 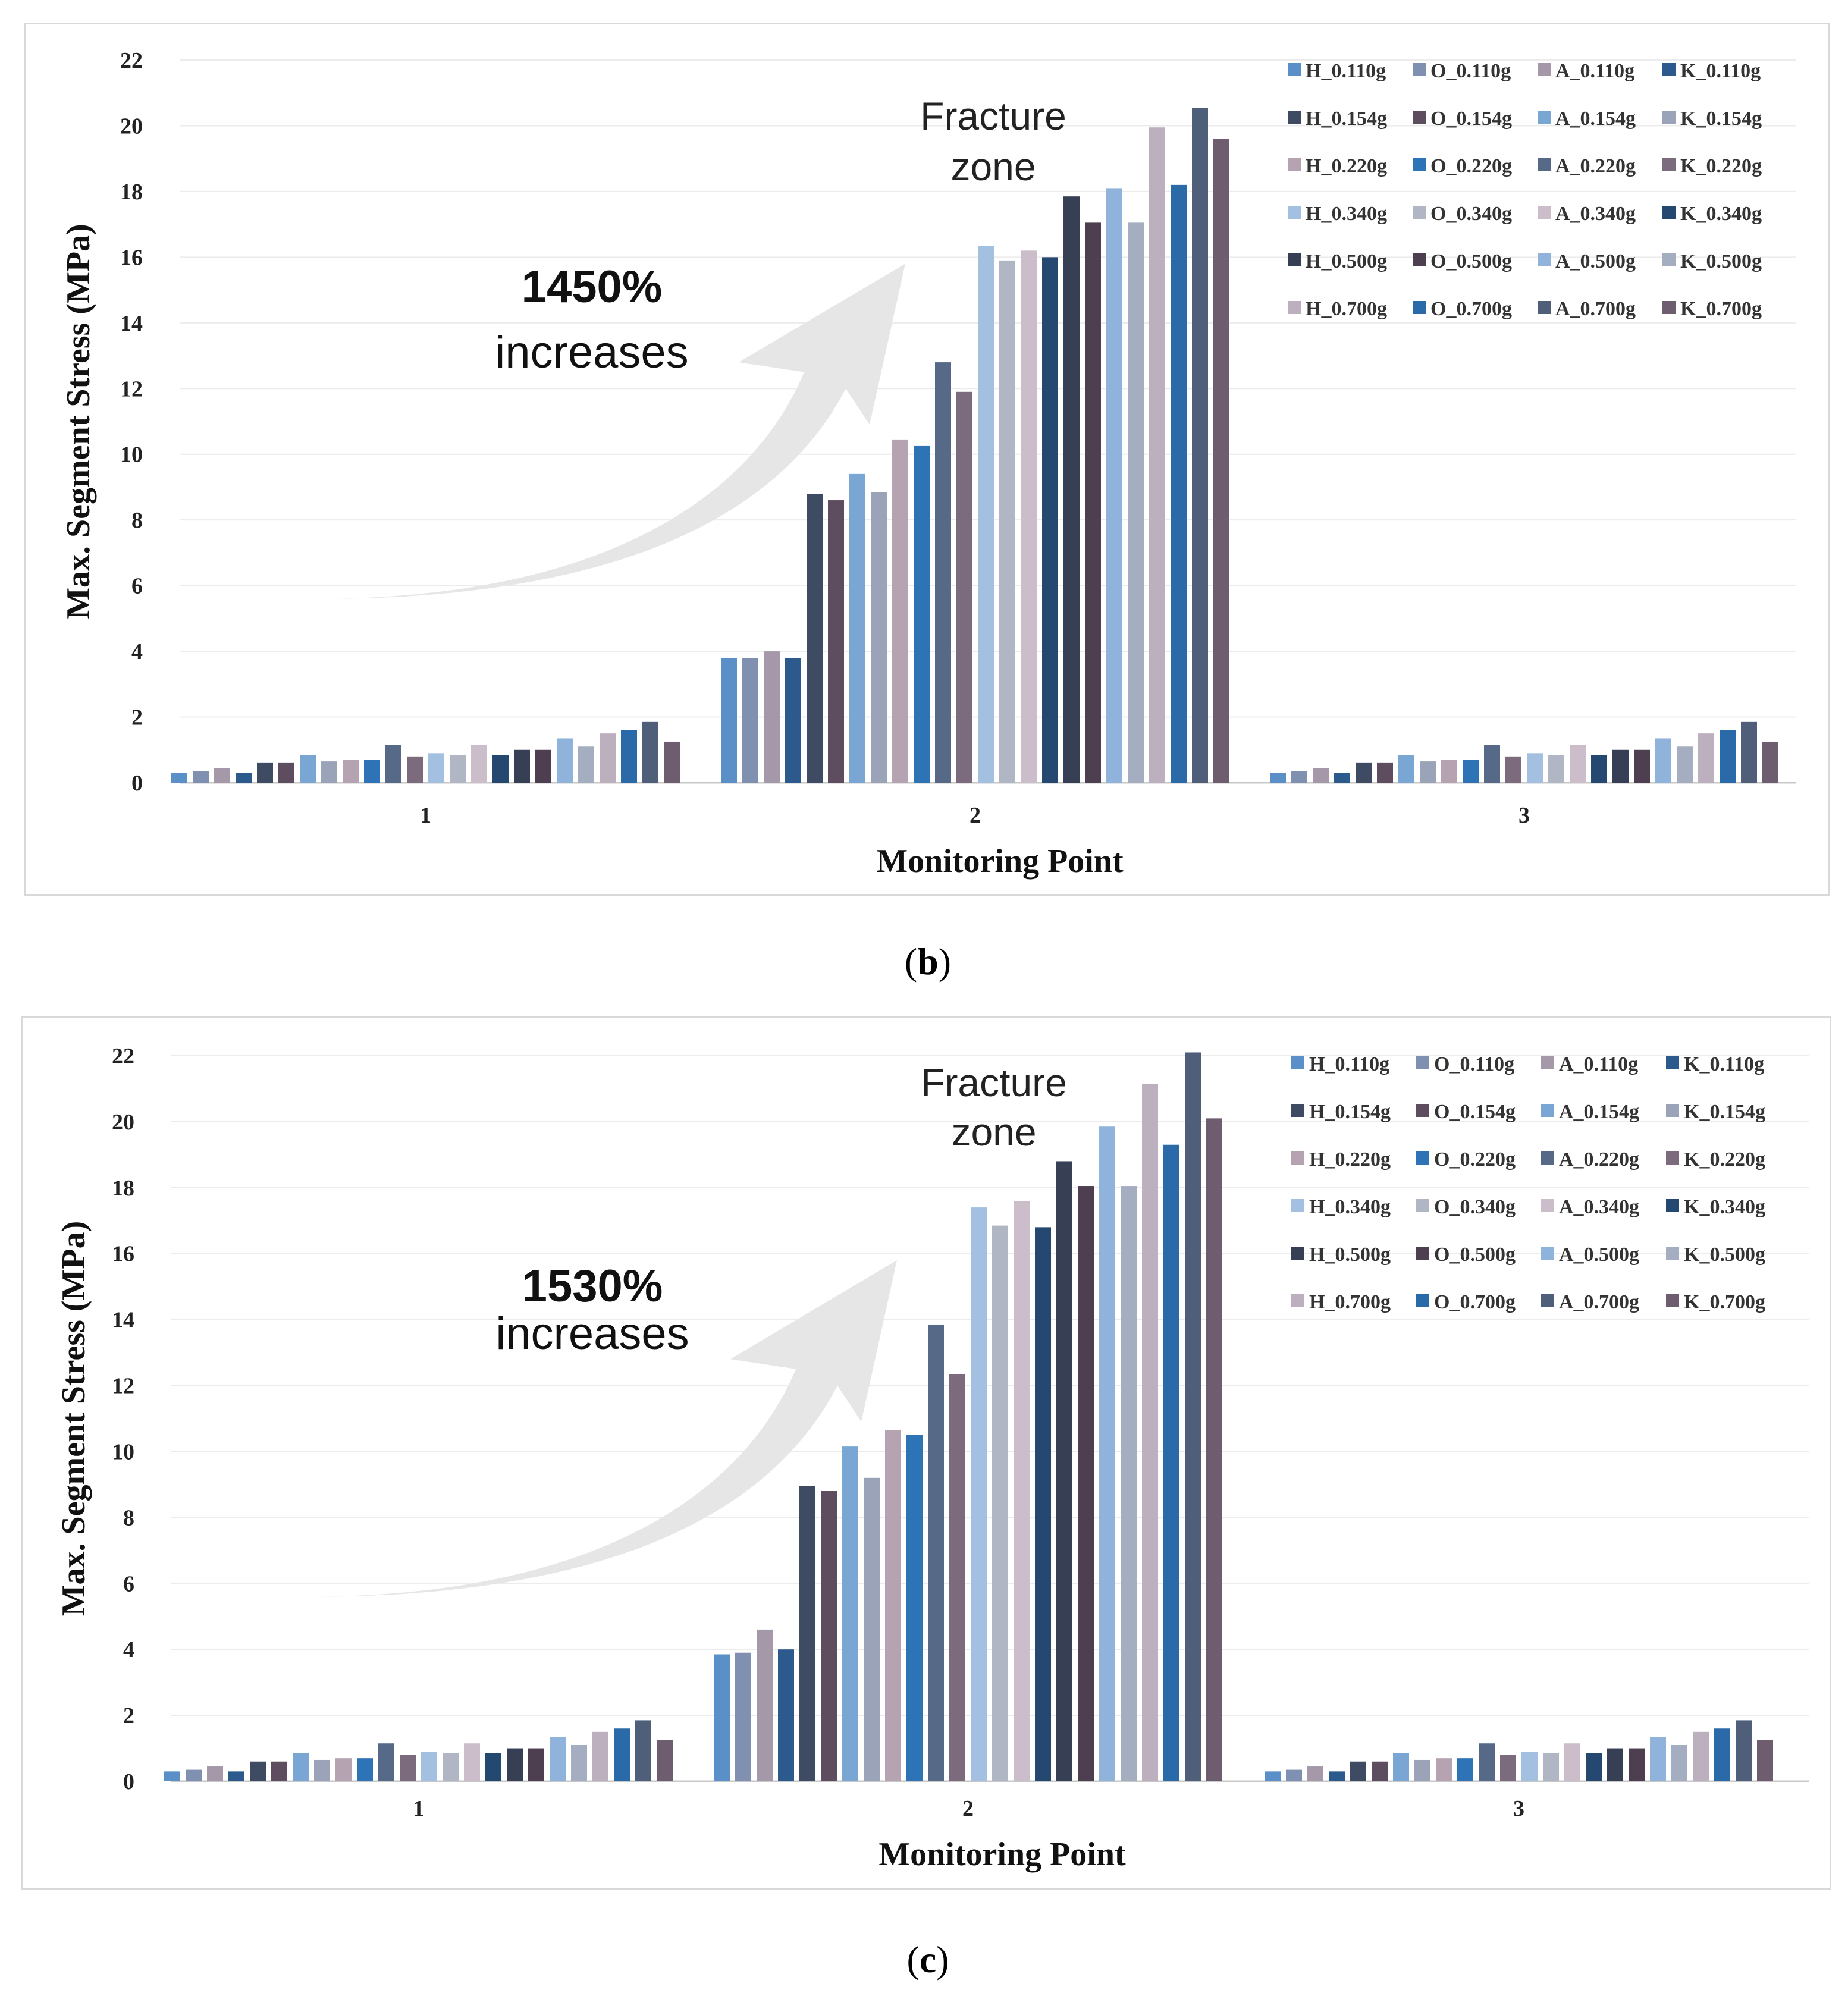 I want to click on y-tick-label-b: 8, so click(x=137, y=520).